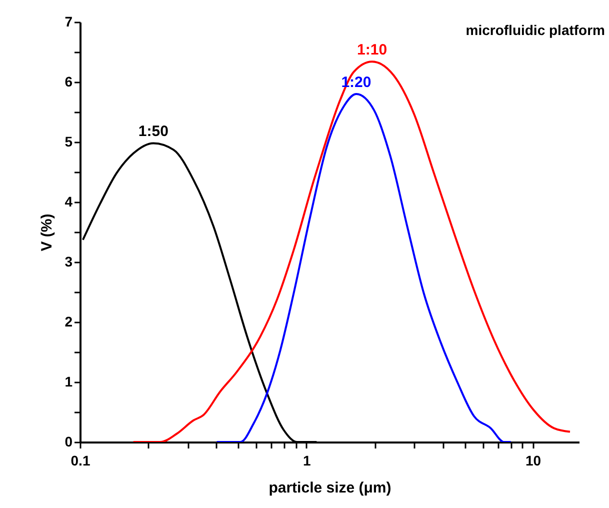 This screenshot has width=609, height=508. I want to click on y-tick-label: 6, so click(68, 82).